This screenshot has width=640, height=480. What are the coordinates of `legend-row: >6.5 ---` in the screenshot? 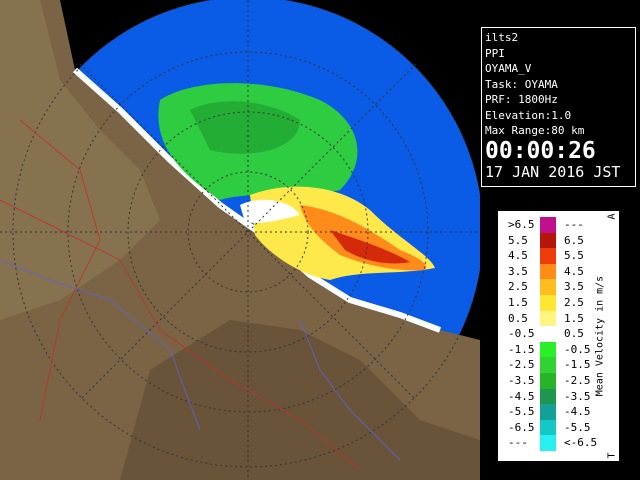 It's located at (544, 225).